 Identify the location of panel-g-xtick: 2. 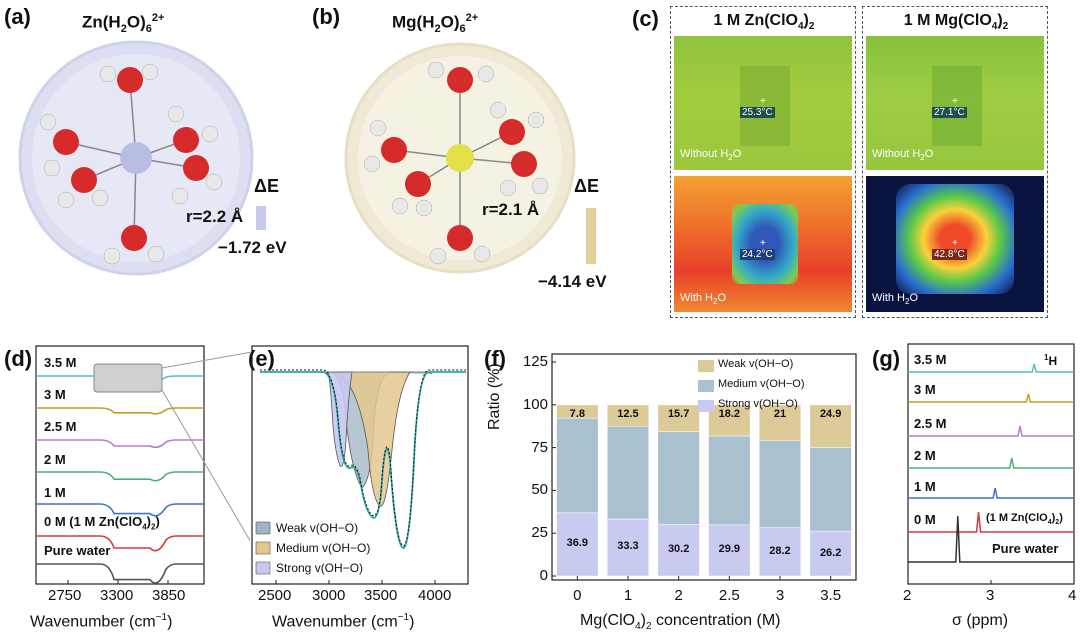
(907, 595).